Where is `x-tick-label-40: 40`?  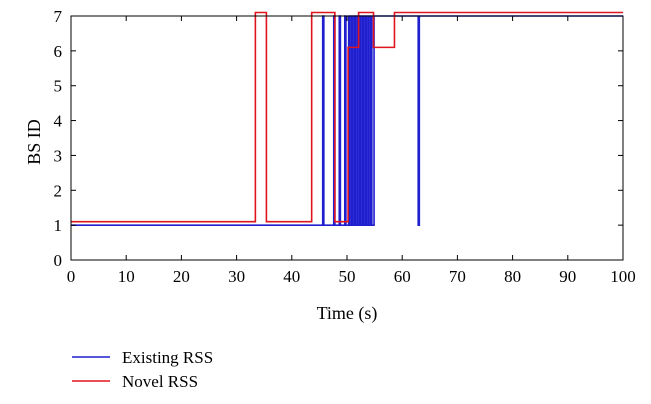 x-tick-label-40: 40 is located at coordinates (291, 276).